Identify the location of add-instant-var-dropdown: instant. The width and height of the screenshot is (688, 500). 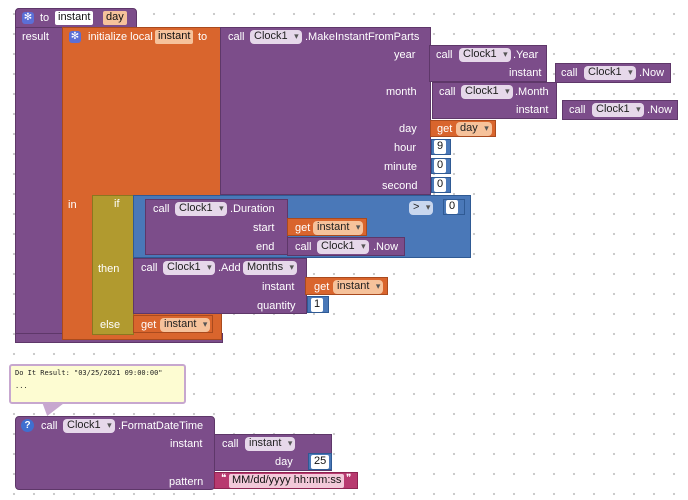
(358, 287).